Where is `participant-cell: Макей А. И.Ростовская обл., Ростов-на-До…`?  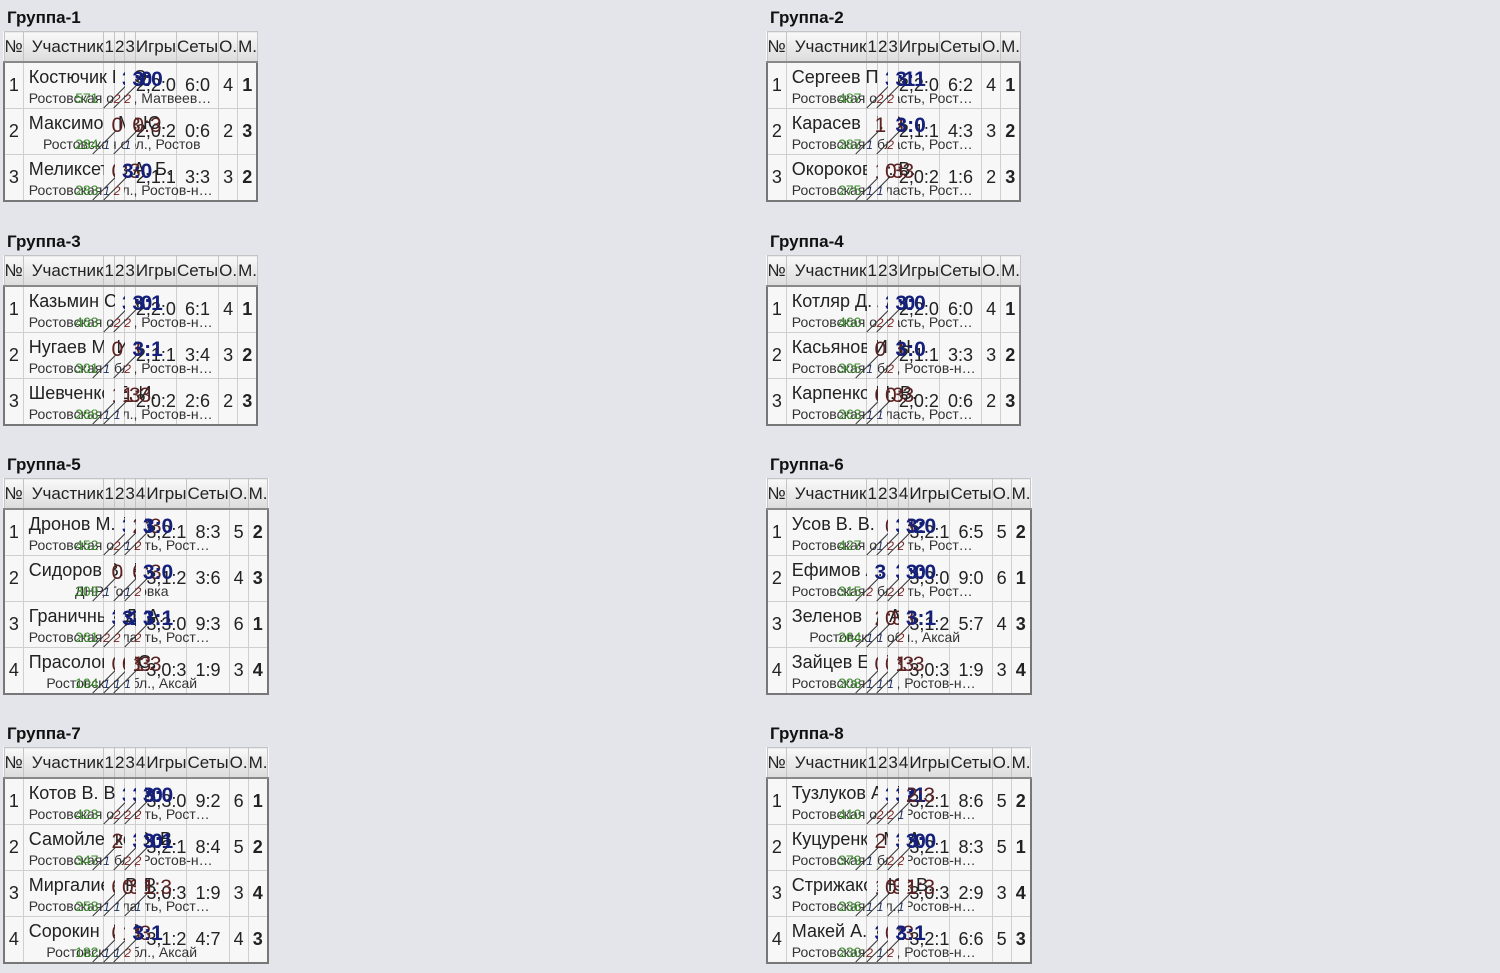 participant-cell: Макей А. И.Ростовская обл., Ростов-на-До… is located at coordinates (881, 940).